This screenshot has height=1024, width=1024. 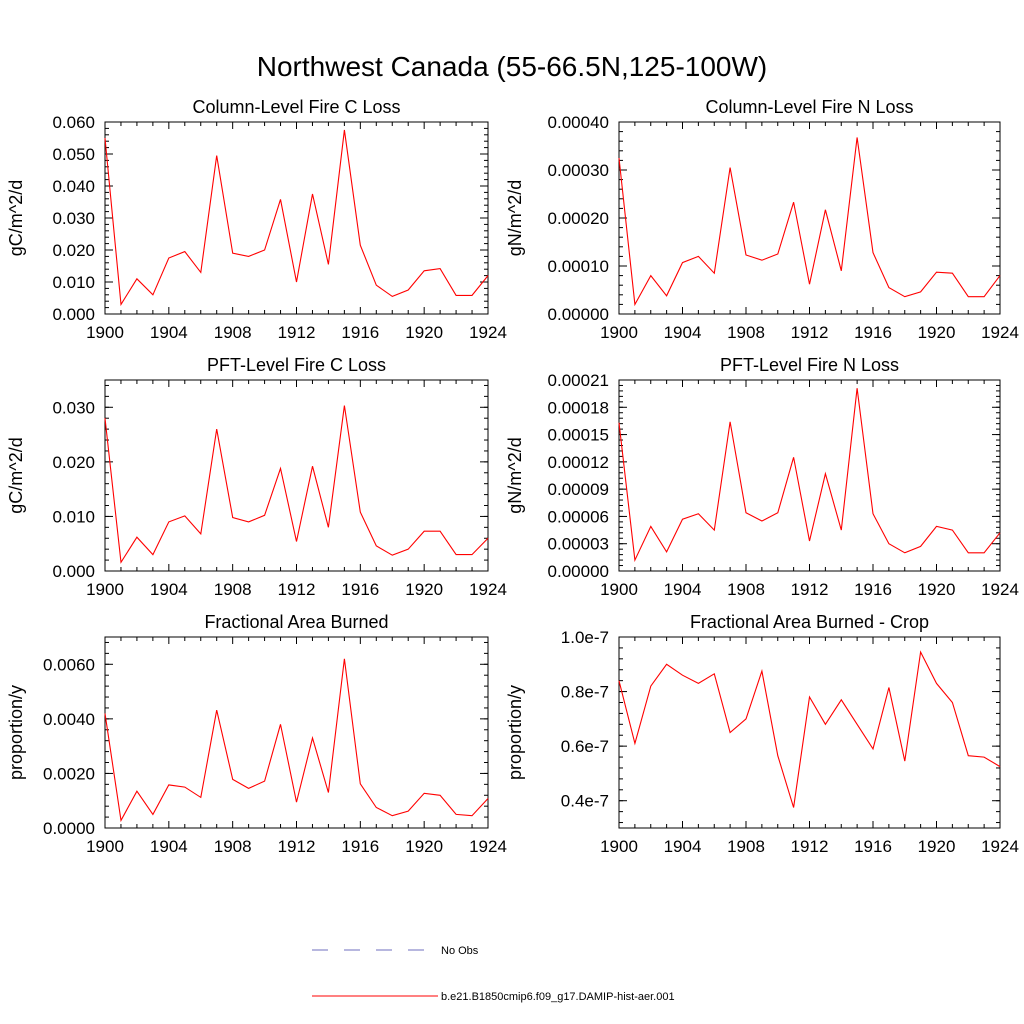 I want to click on y-tick-label: 0.050, so click(x=73, y=154).